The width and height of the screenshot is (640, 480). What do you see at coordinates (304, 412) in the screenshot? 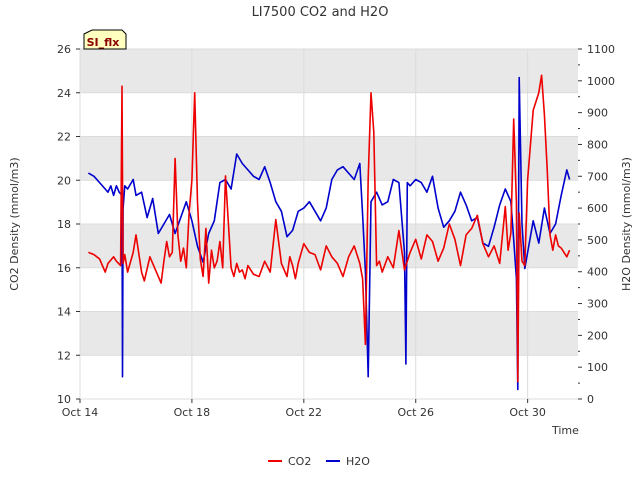
I see `x-tick-label-2: Oct 22` at bounding box center [304, 412].